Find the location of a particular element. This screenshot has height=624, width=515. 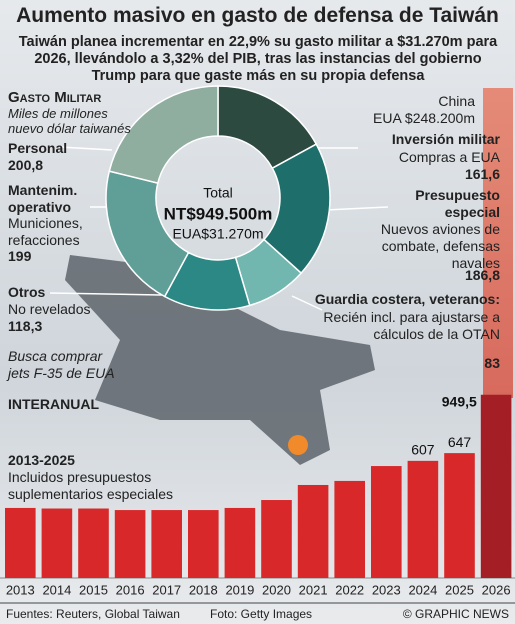

segment-name: Guardia costera, veteranos: is located at coordinates (407, 299).